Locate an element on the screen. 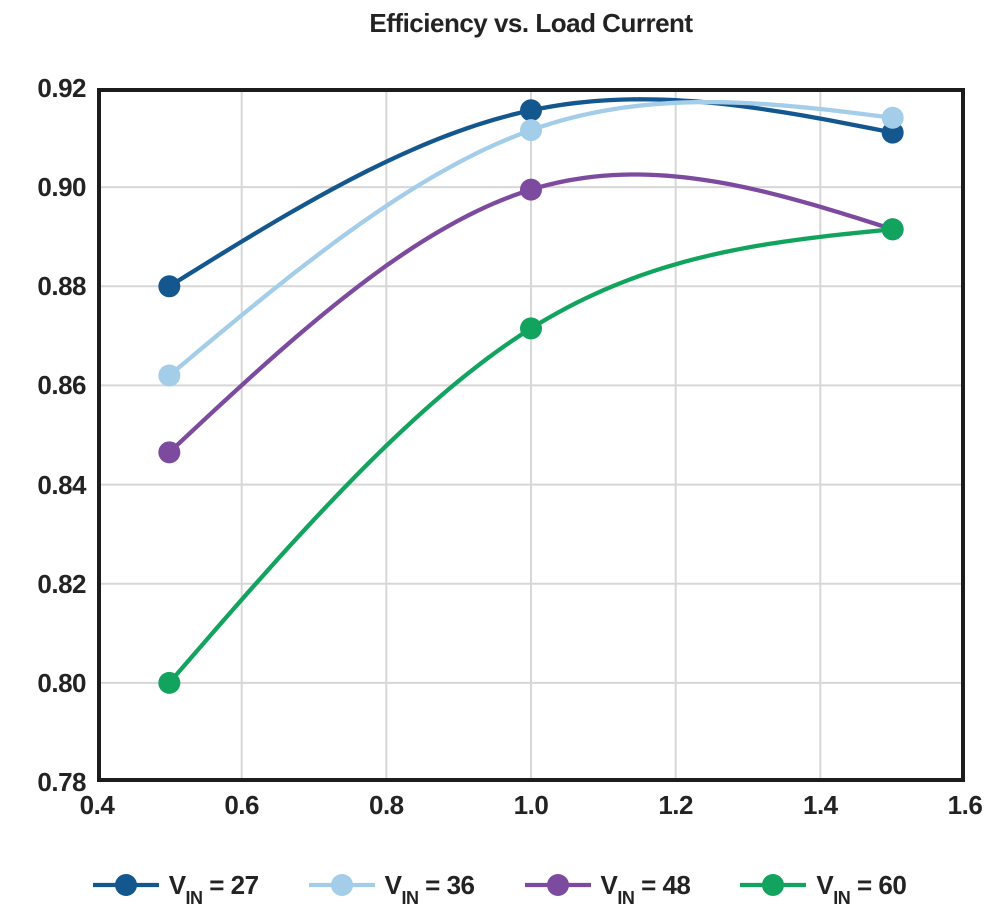 This screenshot has height=916, width=999. y-tick-label: 0.88 is located at coordinates (61, 286).